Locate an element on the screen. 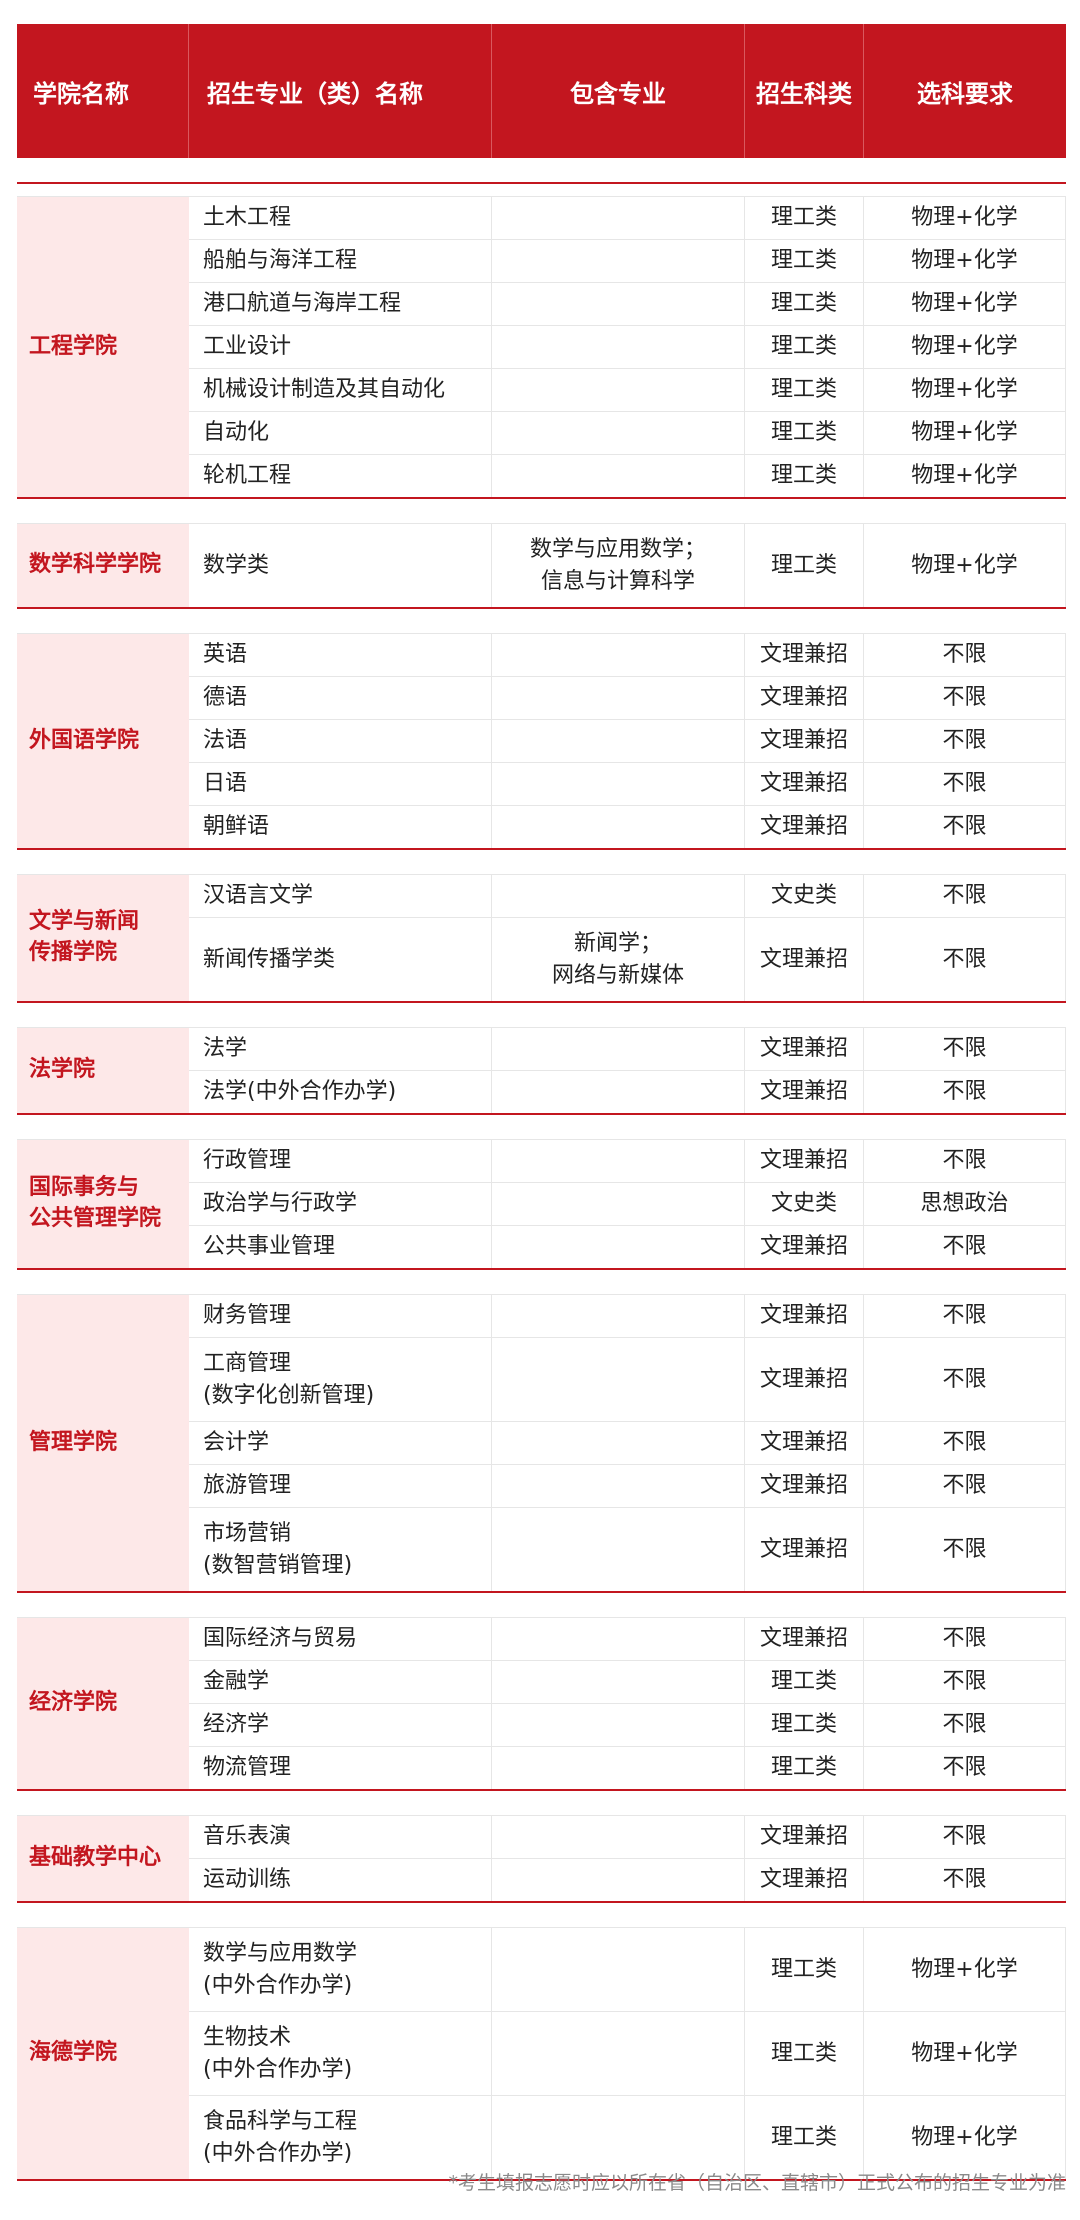 The width and height of the screenshot is (1080, 2220). header-requirement: 选科要求 is located at coordinates (965, 93).